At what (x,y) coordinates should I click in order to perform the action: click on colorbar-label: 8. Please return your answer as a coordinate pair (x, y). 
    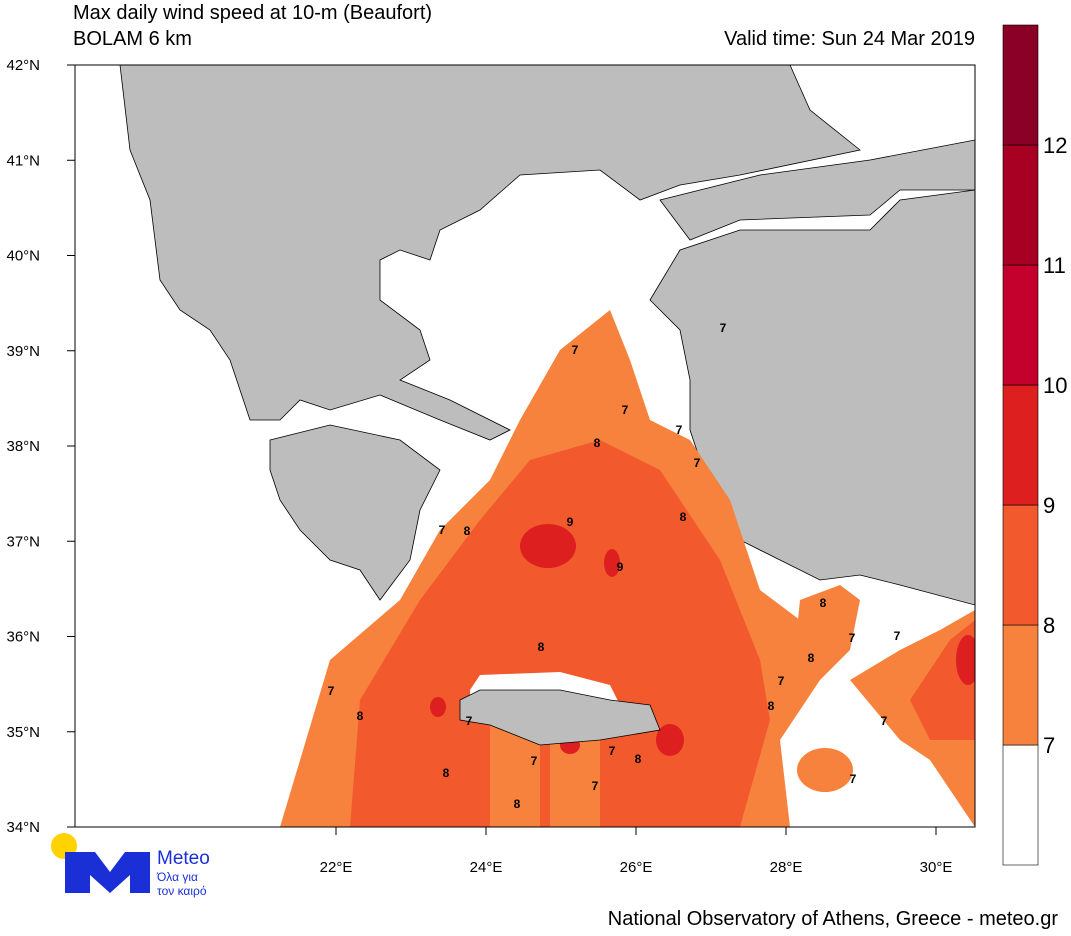
    Looking at the image, I should click on (1049, 625).